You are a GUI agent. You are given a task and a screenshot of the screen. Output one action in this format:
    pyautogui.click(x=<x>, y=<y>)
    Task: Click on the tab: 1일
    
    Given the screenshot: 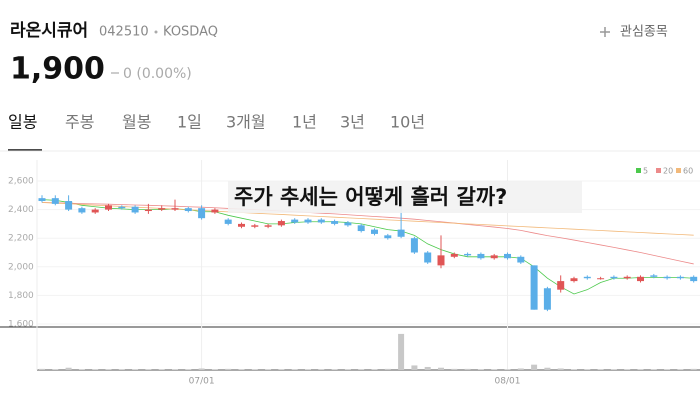 What is the action you would take?
    pyautogui.click(x=189, y=122)
    